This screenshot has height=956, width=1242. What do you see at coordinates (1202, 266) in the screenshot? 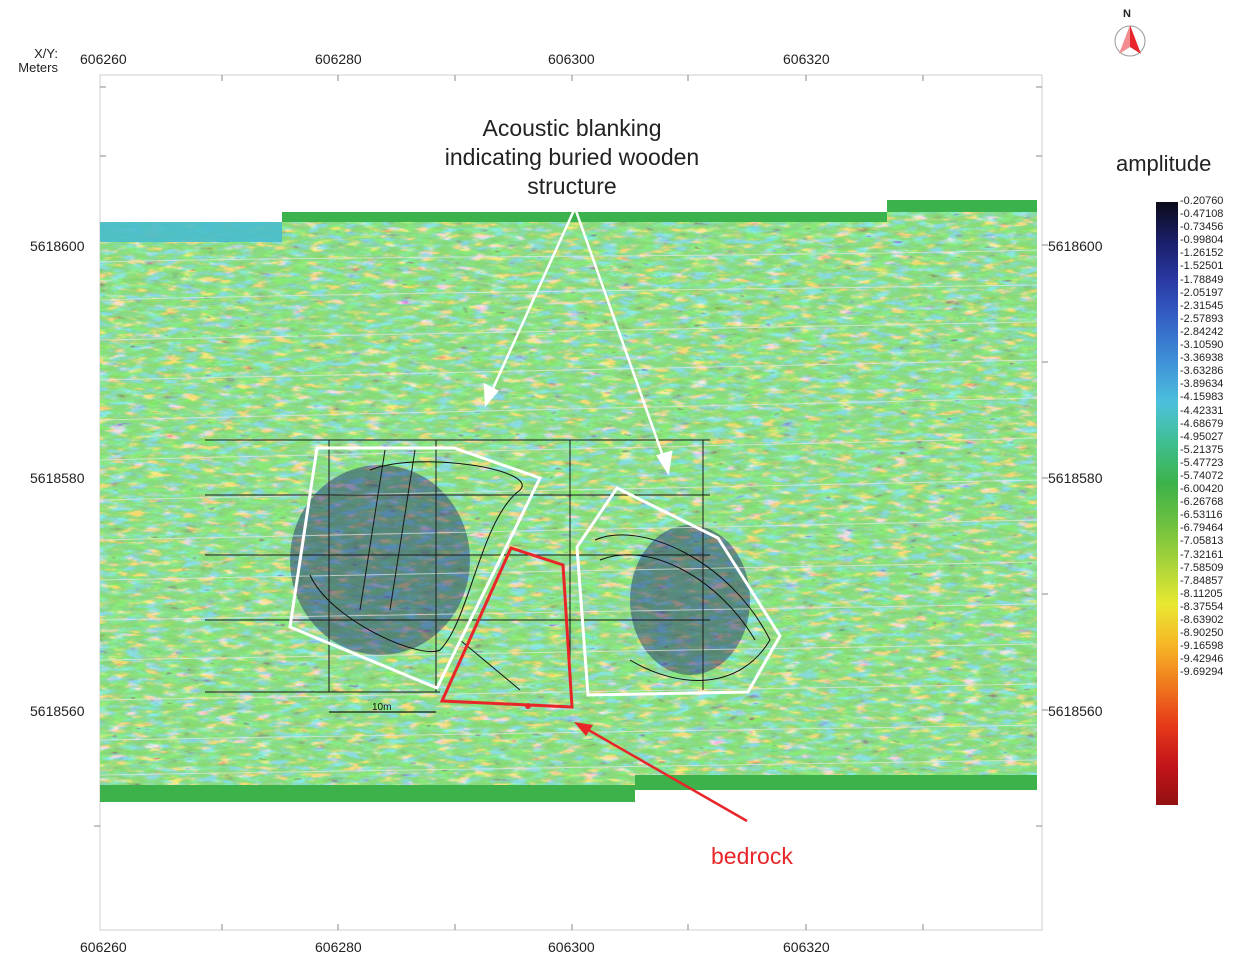
I see `legend-tick-label: -1.52501` at bounding box center [1202, 266].